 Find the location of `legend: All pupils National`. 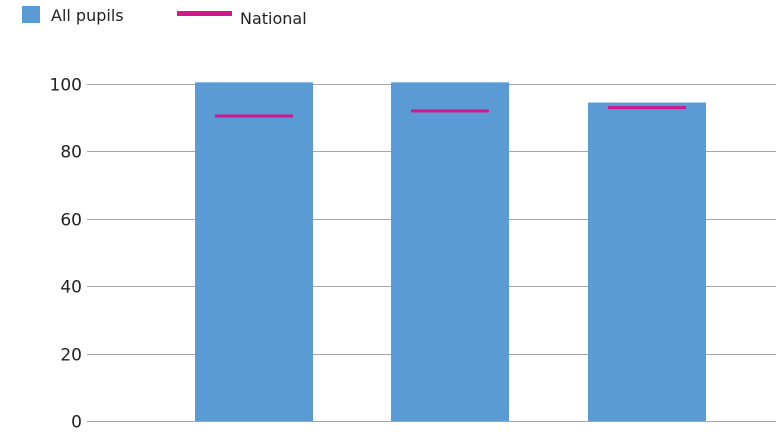

legend: All pupils National is located at coordinates (164, 17).